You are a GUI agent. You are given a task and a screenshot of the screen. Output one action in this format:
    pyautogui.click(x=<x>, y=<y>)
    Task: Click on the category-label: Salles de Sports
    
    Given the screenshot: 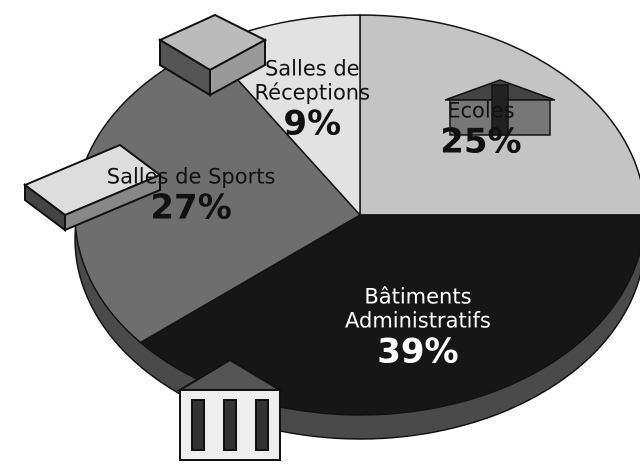 What is the action you would take?
    pyautogui.click(x=191, y=176)
    